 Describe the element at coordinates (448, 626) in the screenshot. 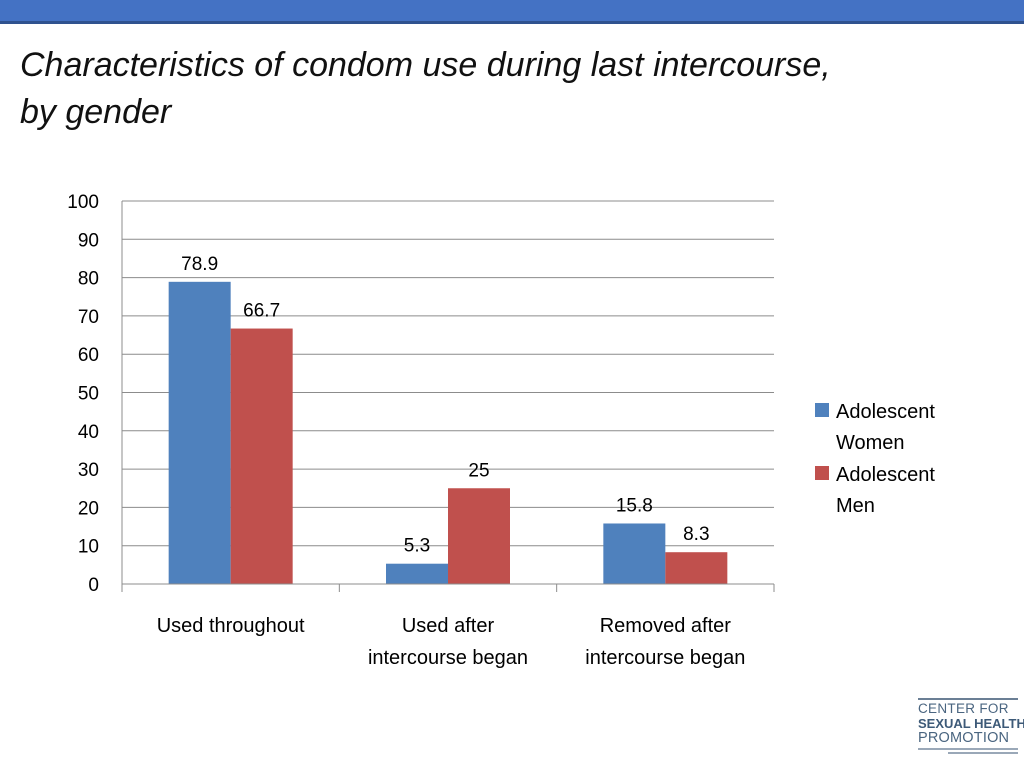

I see `x-tick-label: Used after` at that location.